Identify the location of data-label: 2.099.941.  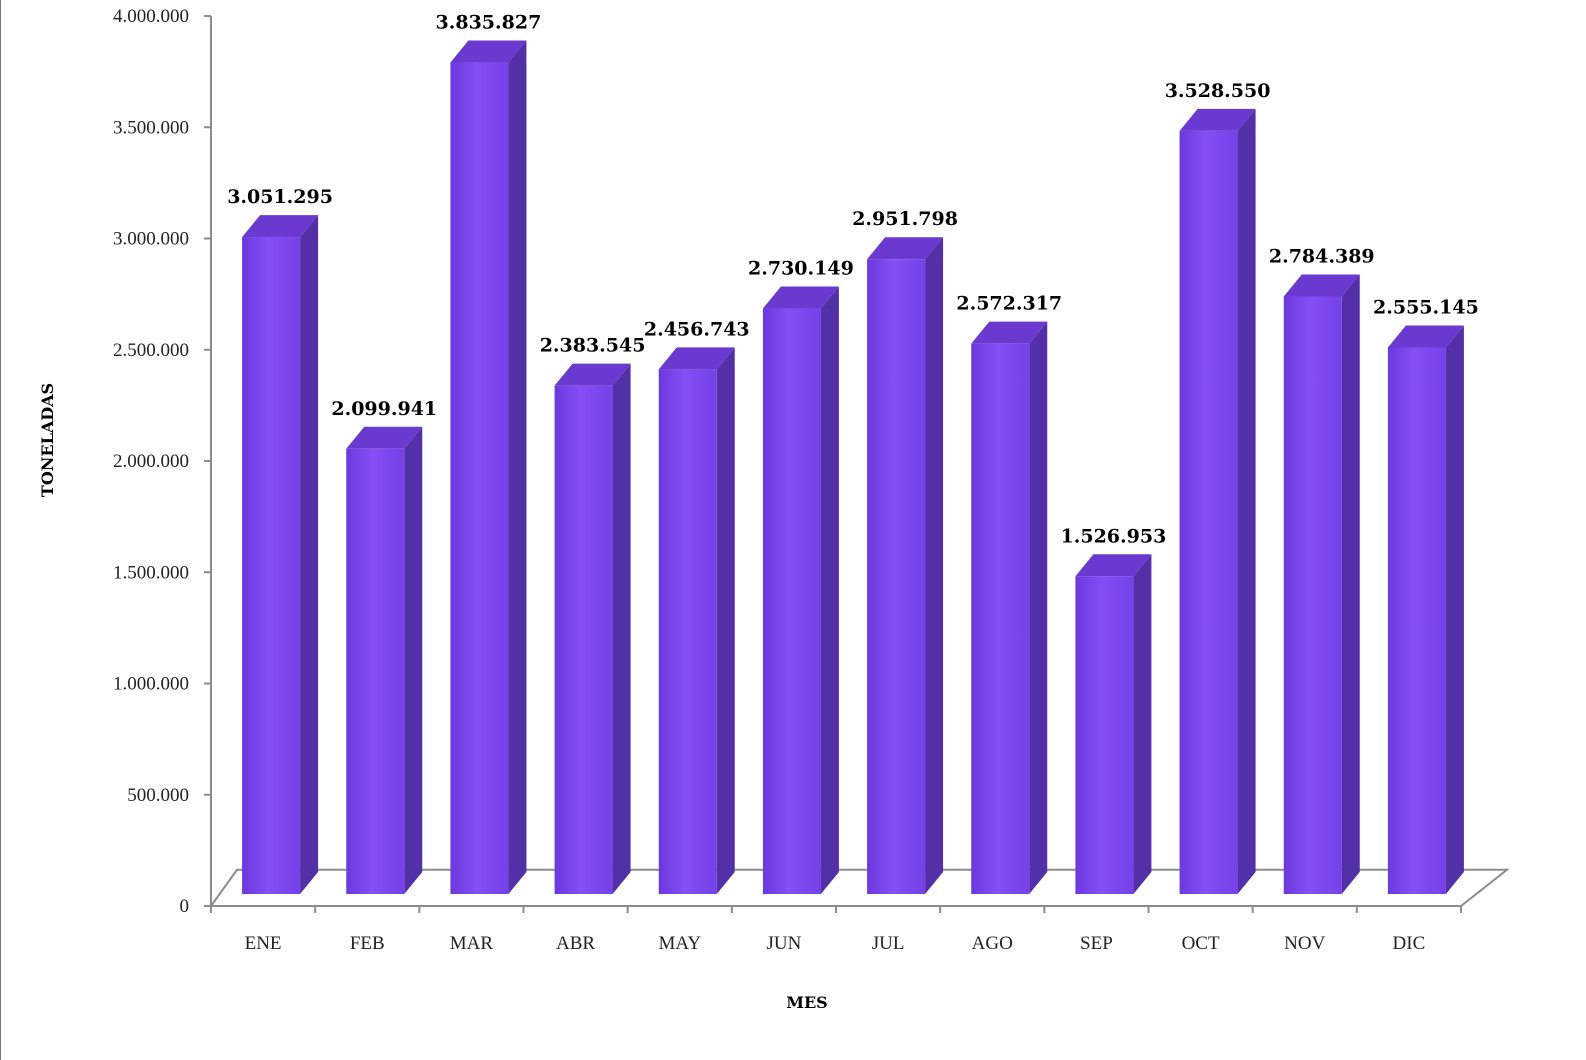
(384, 409).